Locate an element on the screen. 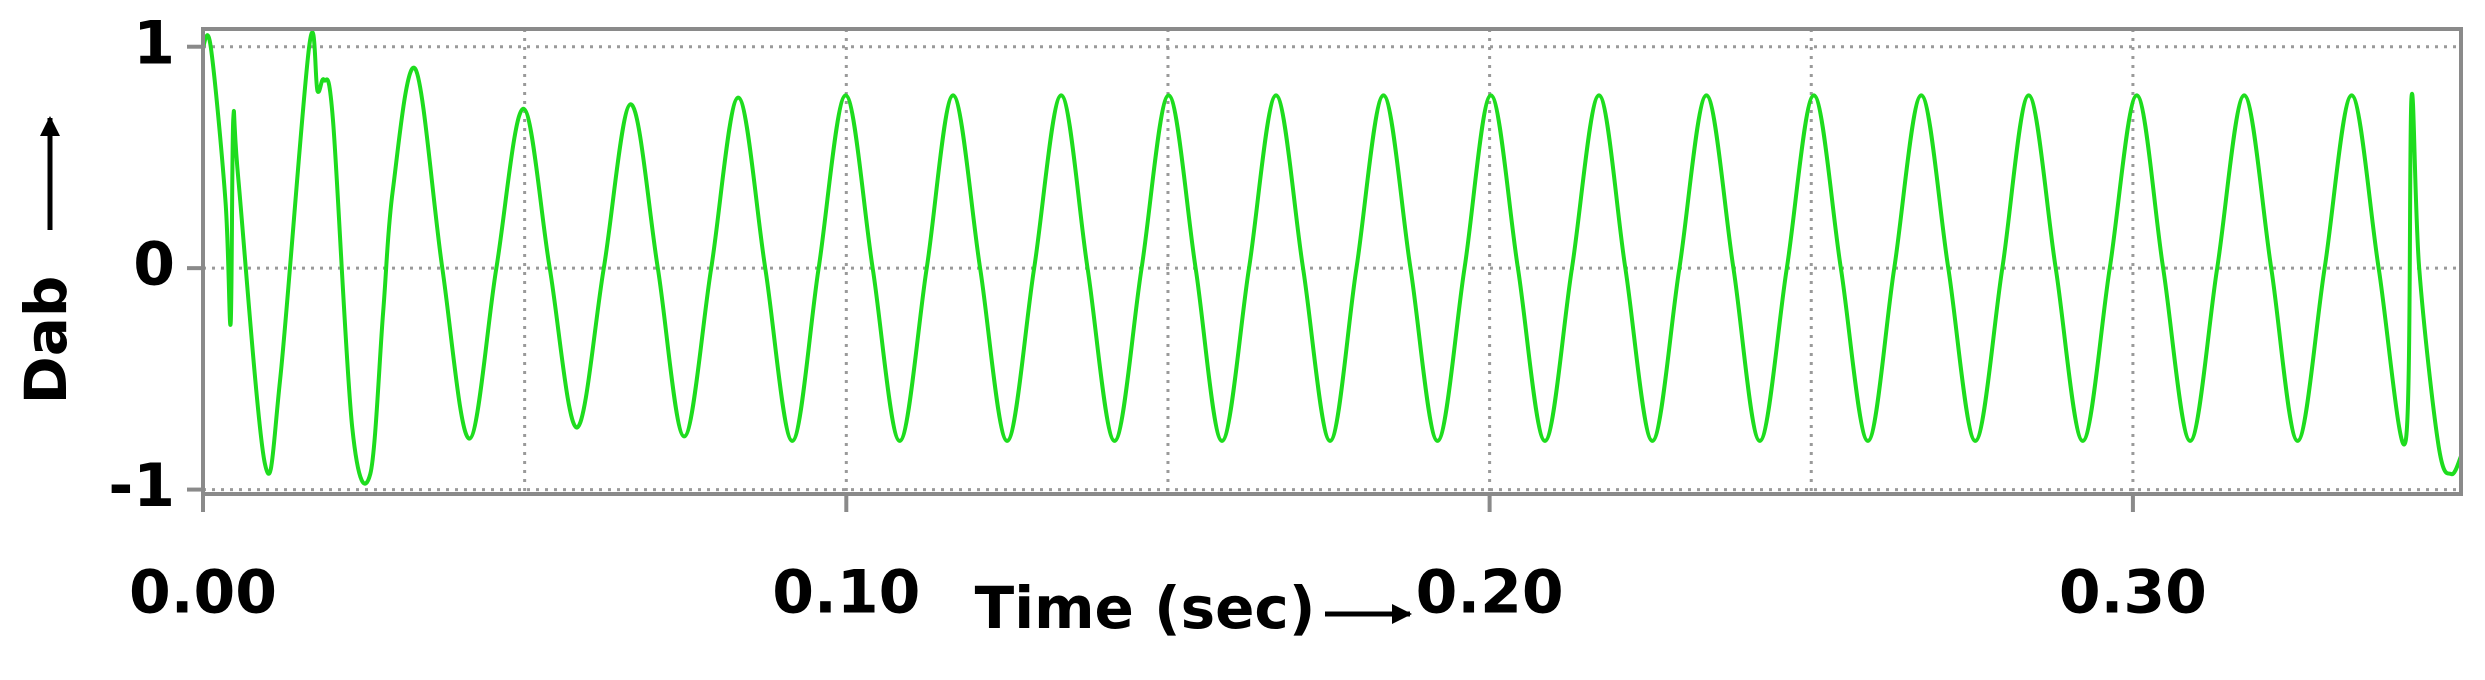  y-tick-label: -1 is located at coordinates (141, 486).